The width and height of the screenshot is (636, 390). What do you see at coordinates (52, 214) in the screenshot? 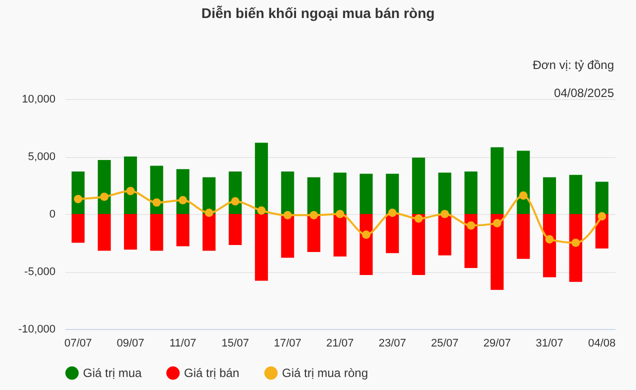
I see `y-tick-label: 0` at bounding box center [52, 214].